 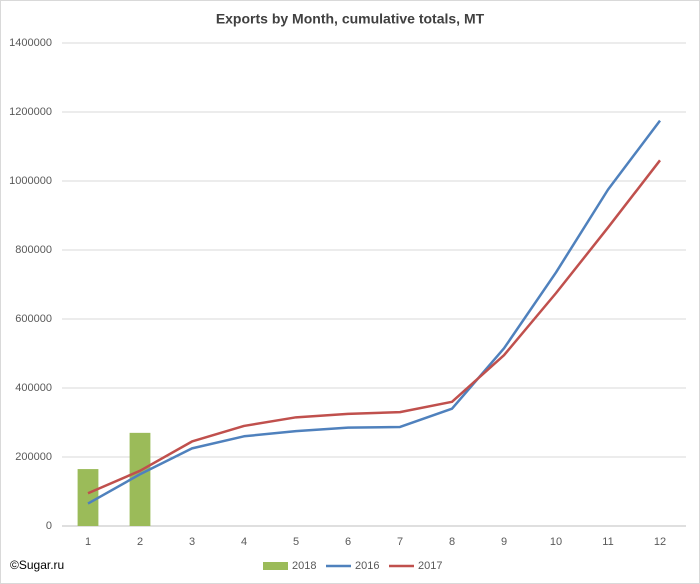 I want to click on y-tick-label: 200000, so click(x=33, y=457).